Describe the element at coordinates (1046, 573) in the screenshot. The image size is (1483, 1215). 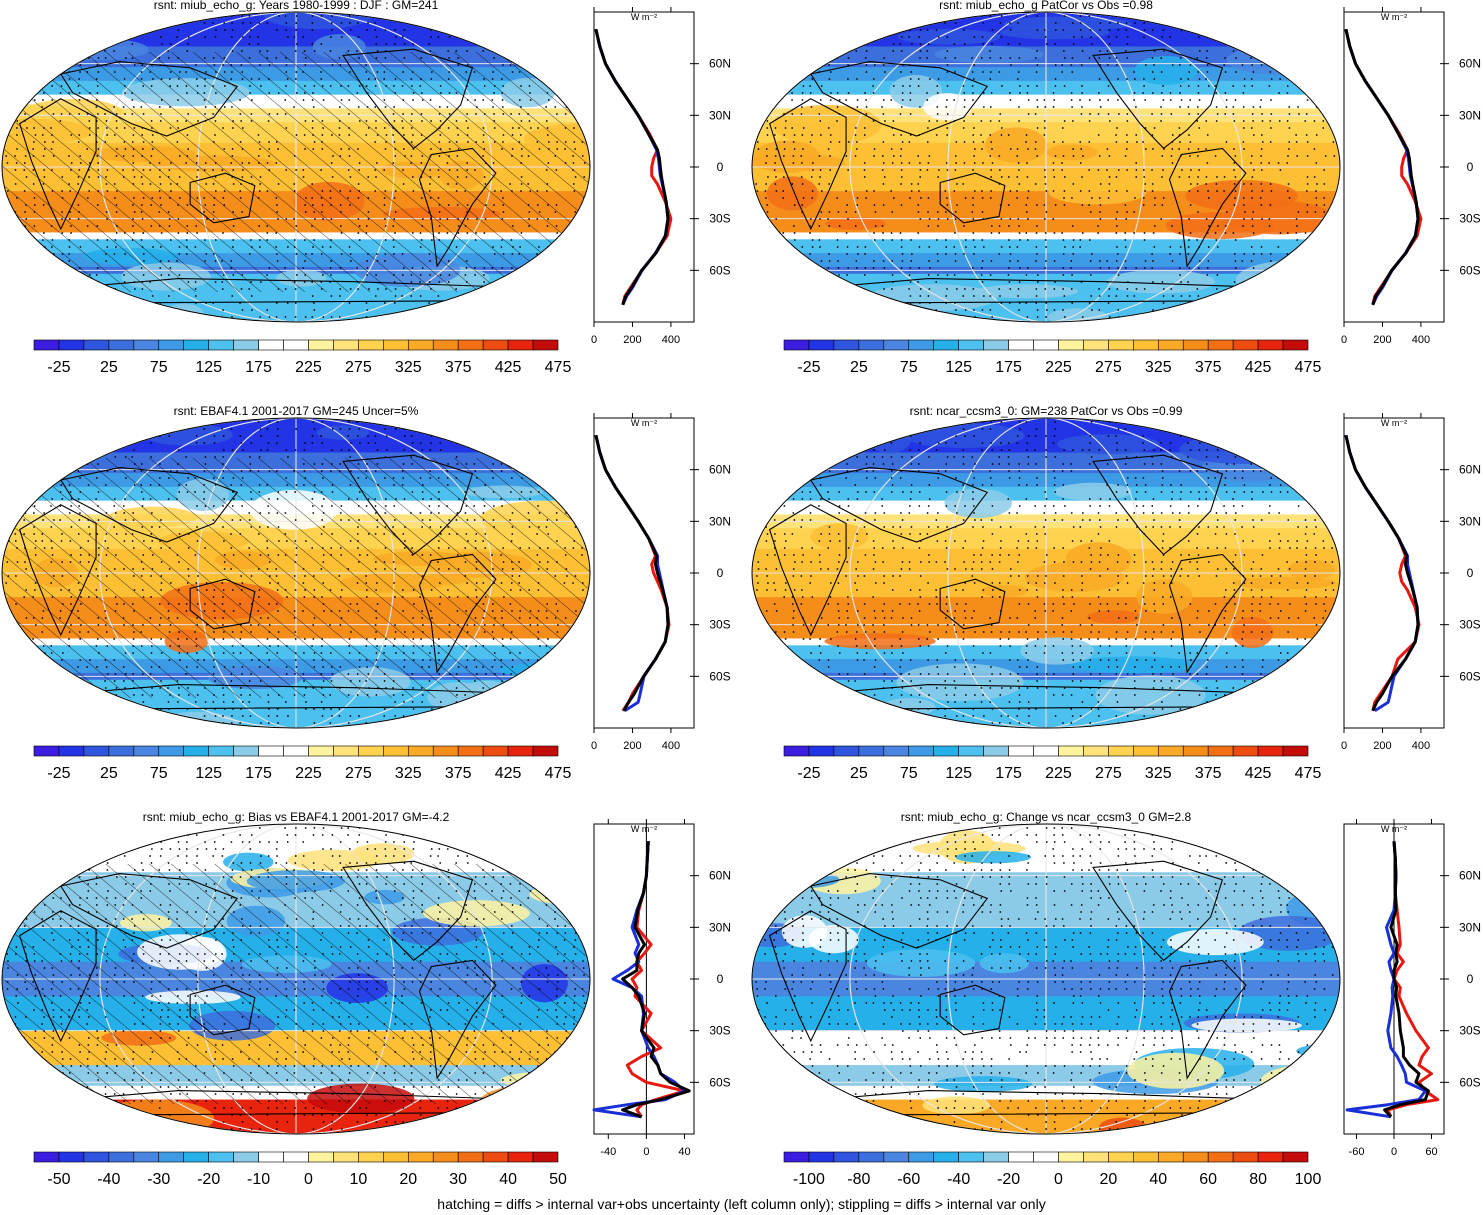
I see `graticule-meridian` at that location.